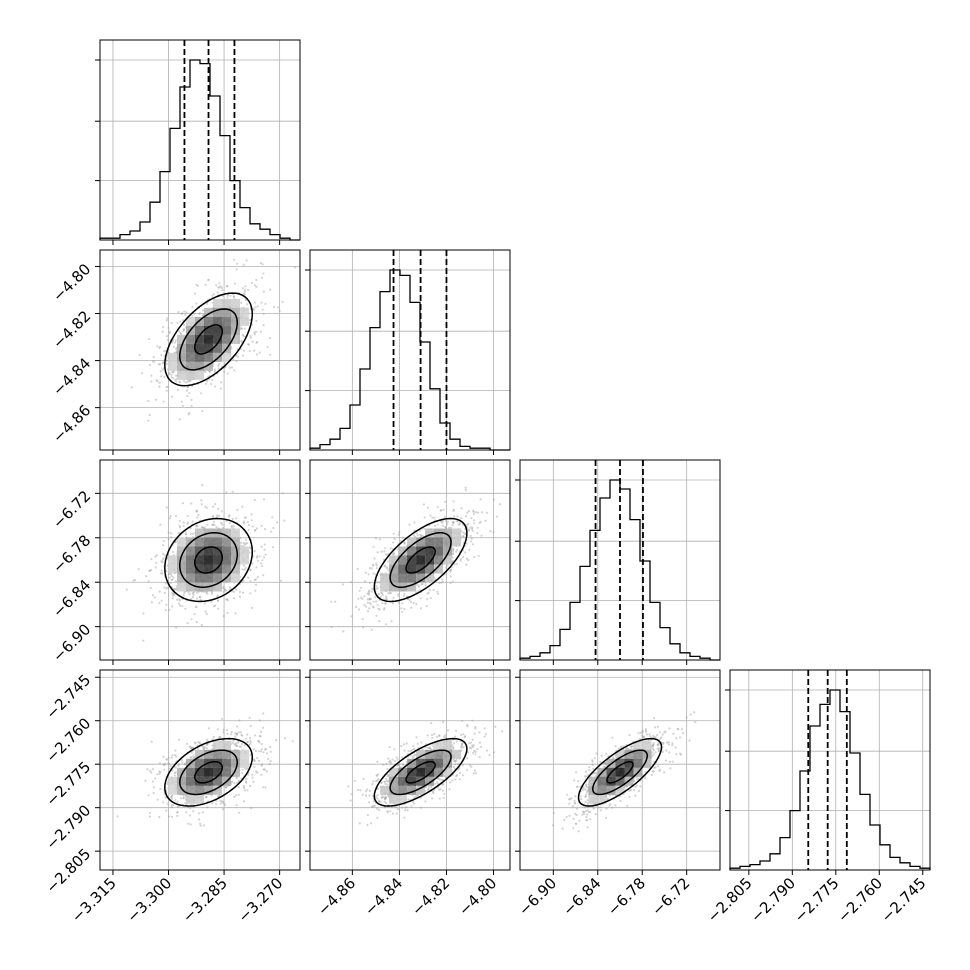  I want to click on x-tick-label-1-0: −4.86, so click(336, 896).